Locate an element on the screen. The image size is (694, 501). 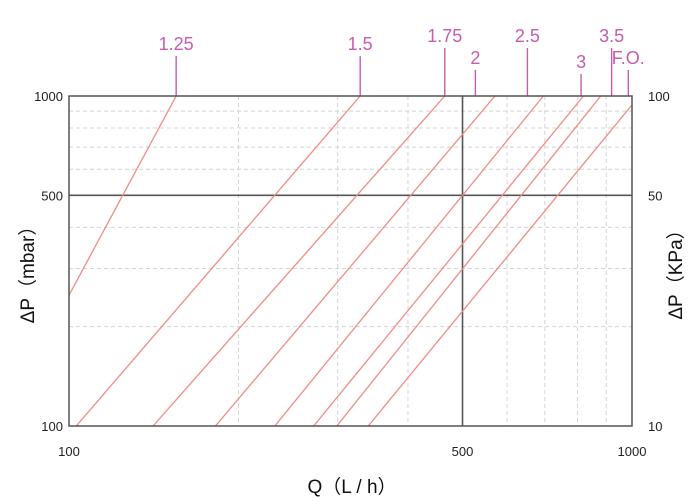
series-label-0: 1.25 is located at coordinates (176, 44).